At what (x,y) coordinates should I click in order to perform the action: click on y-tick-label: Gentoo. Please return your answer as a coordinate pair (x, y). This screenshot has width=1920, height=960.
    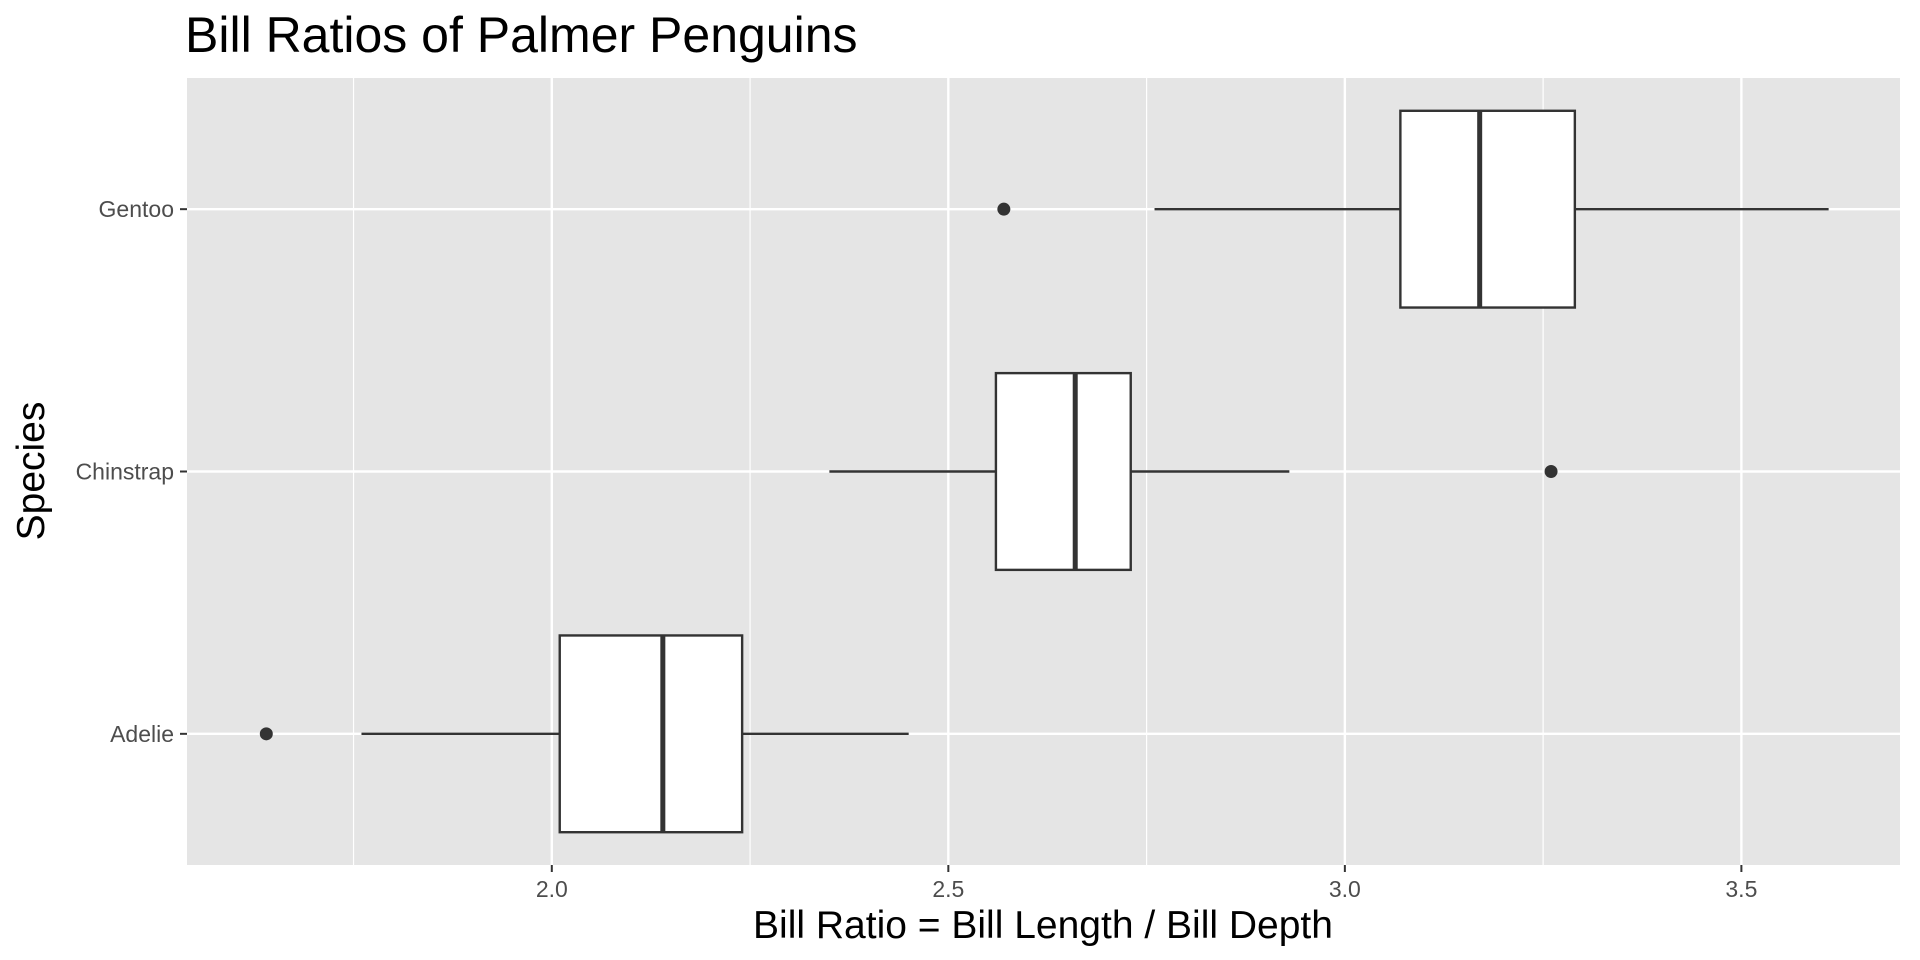
    Looking at the image, I should click on (136, 209).